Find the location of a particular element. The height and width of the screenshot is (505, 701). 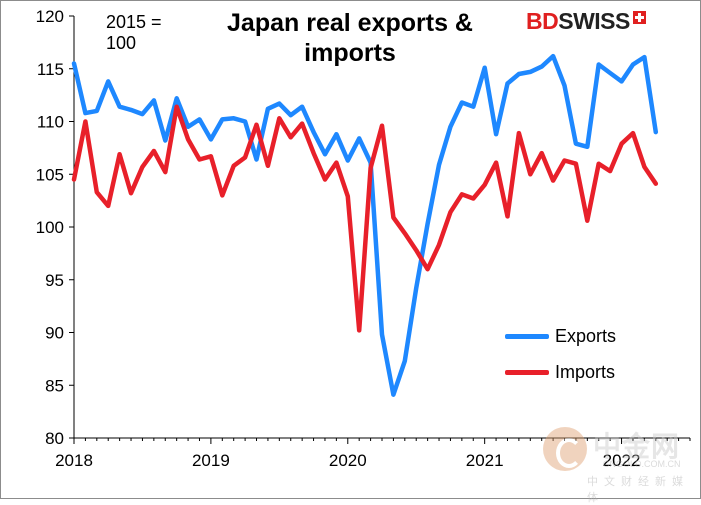

watermark: 中金网 CNGOLD.COM.CN 中文财经新媒体 is located at coordinates (616, 463).